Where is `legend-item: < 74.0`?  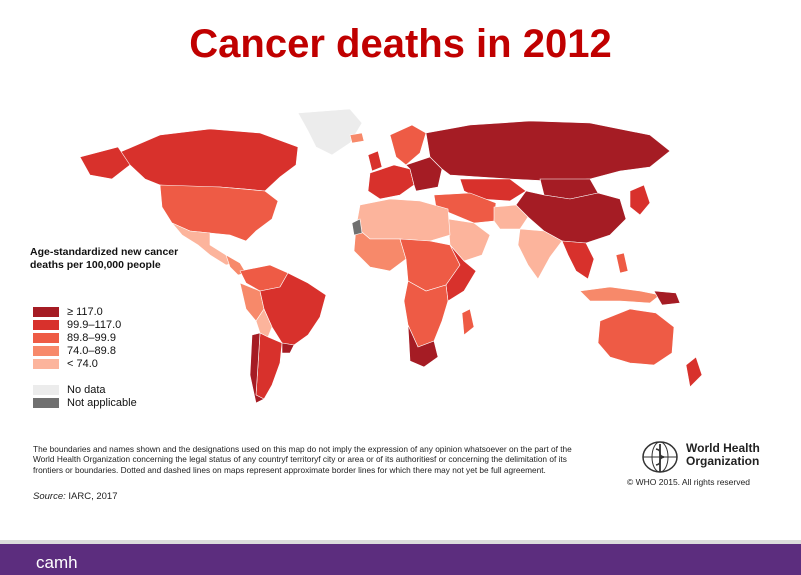 legend-item: < 74.0 is located at coordinates (85, 363).